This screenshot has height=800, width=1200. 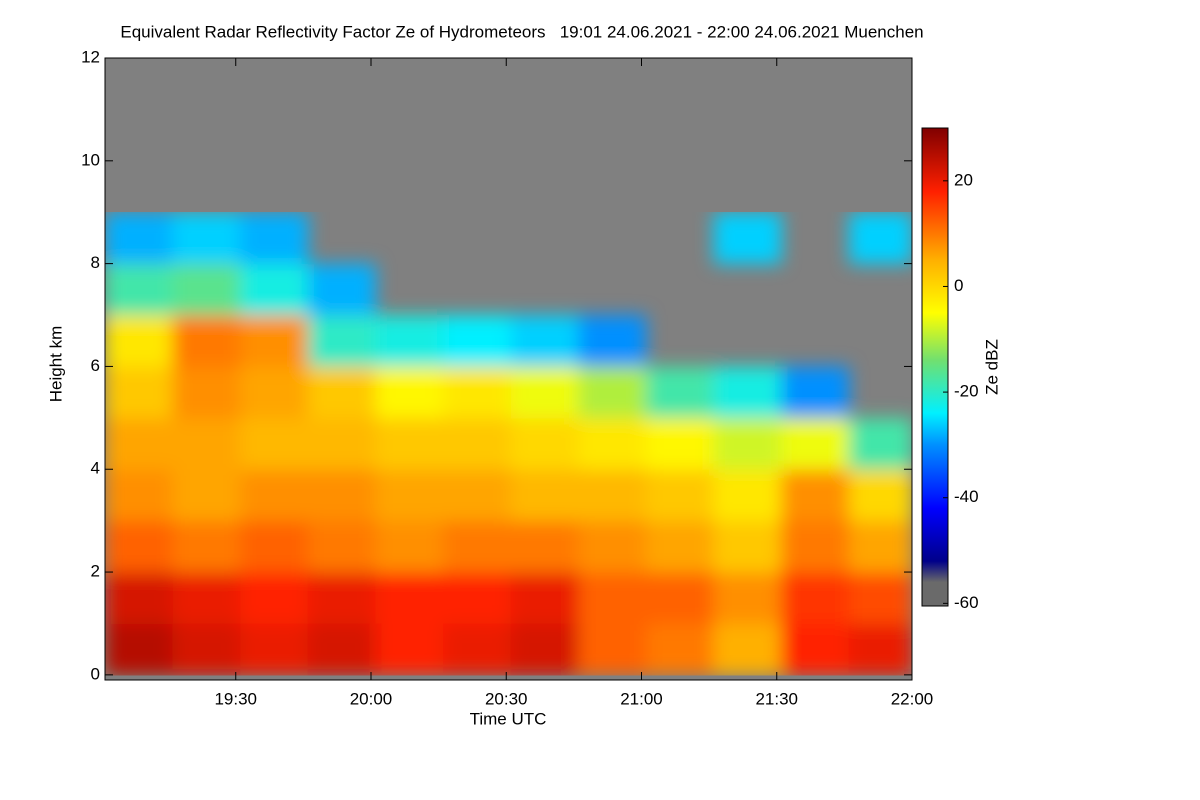 I want to click on colorbar-tick-label: -20, so click(x=966, y=391).